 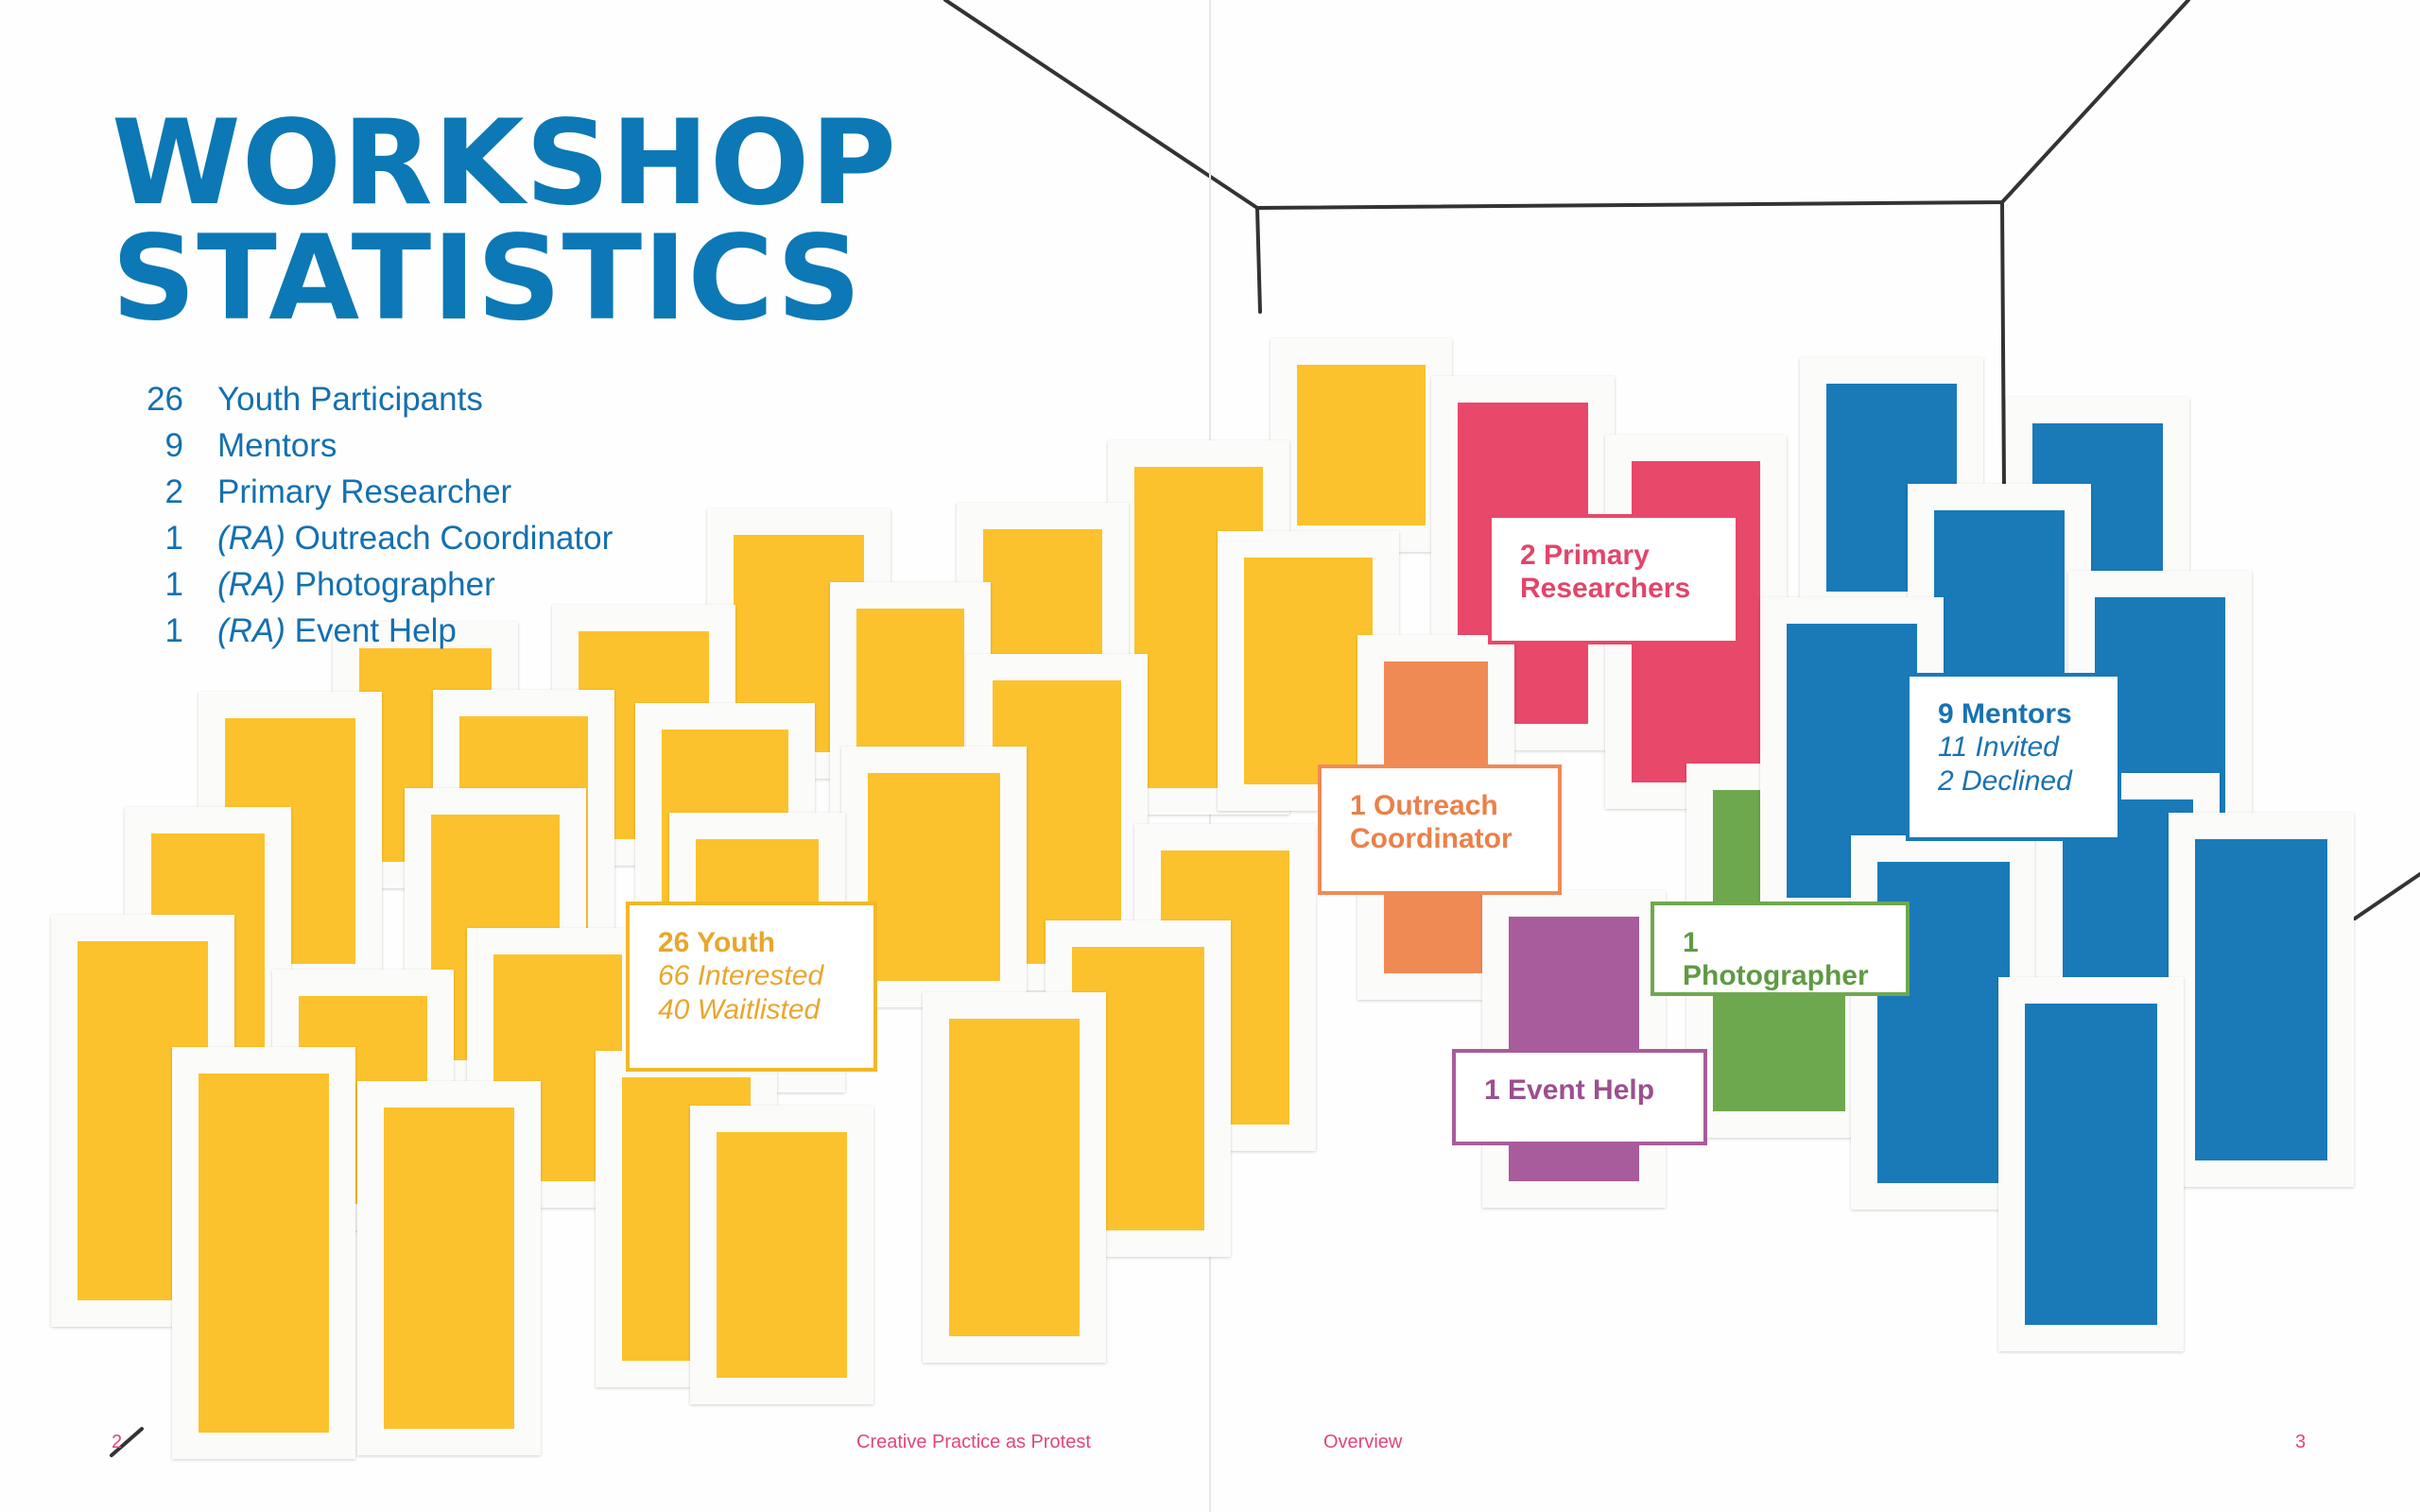 I want to click on mentors-invited: 11 Invited, so click(x=1998, y=747).